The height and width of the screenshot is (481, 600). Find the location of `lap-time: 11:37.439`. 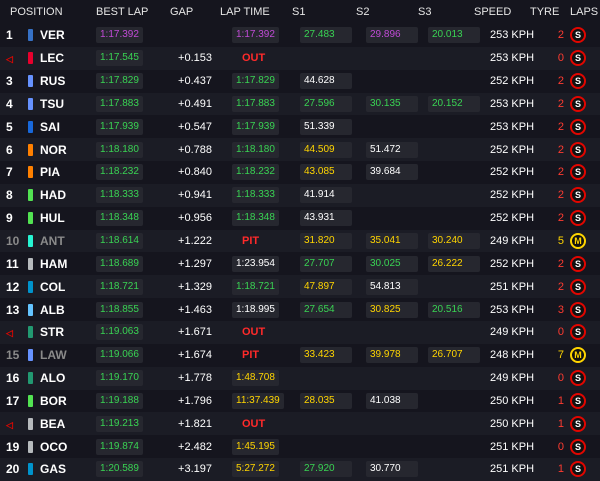

lap-time: 11:37.439 is located at coordinates (260, 400).